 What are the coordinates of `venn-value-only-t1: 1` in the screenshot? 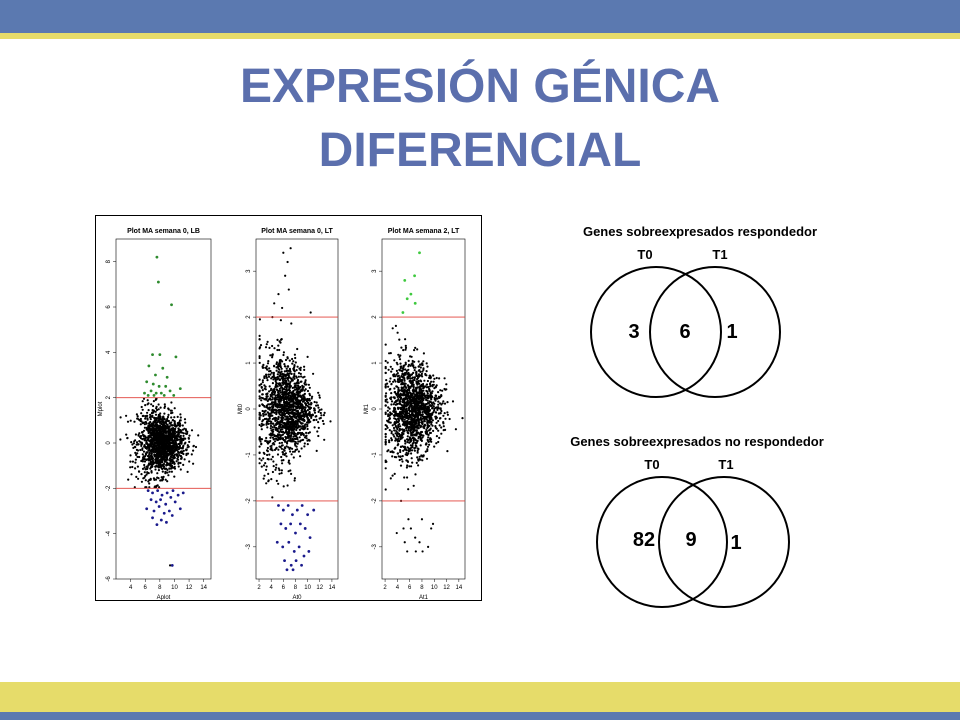 It's located at (735, 543).